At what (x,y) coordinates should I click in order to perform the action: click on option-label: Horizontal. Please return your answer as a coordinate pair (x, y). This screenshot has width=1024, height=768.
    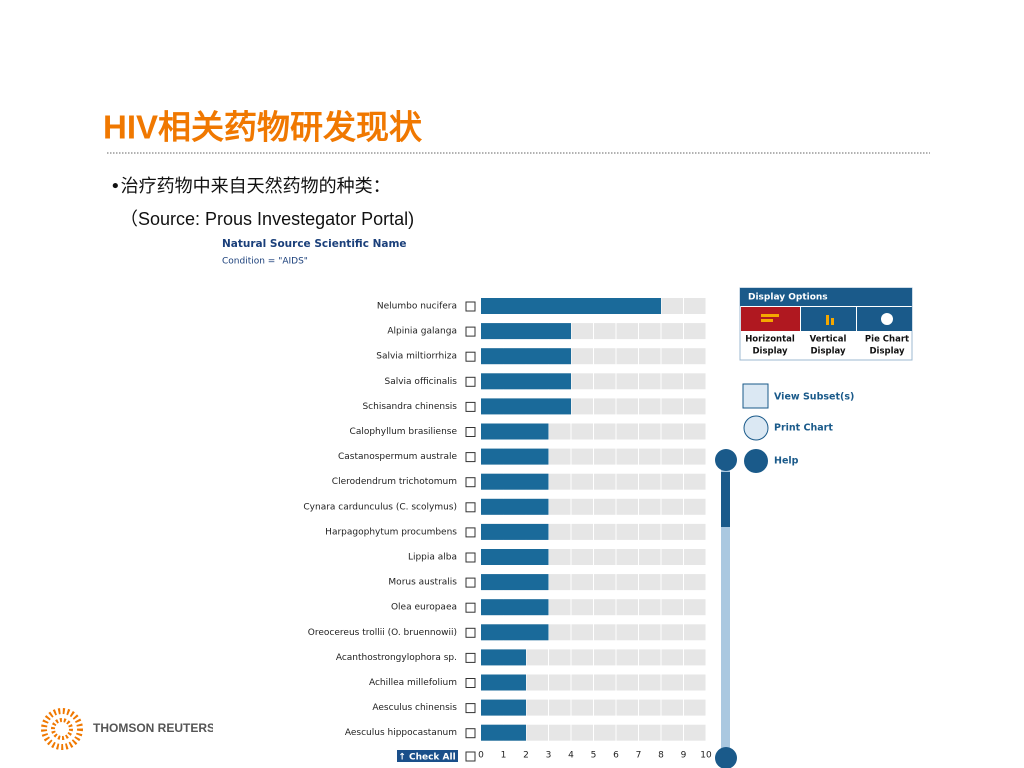
    Looking at the image, I should click on (770, 340).